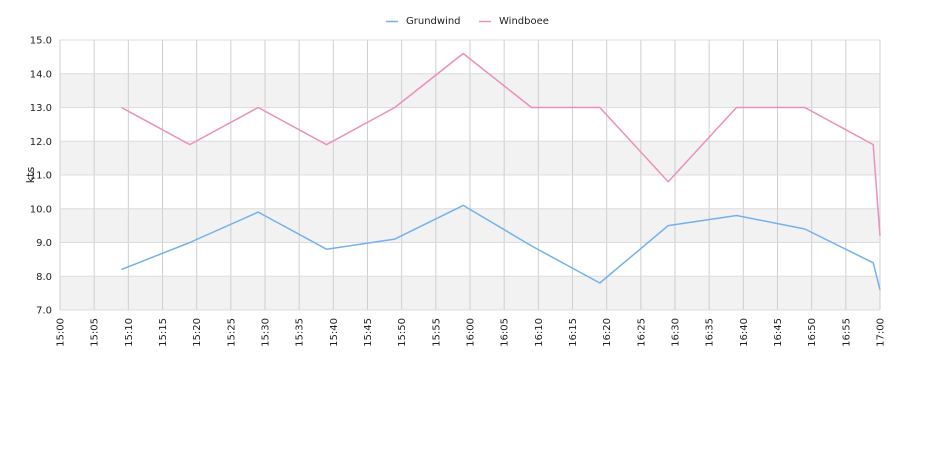 Image resolution: width=940 pixels, height=450 pixels. I want to click on x-tick-label: 16:55, so click(846, 332).